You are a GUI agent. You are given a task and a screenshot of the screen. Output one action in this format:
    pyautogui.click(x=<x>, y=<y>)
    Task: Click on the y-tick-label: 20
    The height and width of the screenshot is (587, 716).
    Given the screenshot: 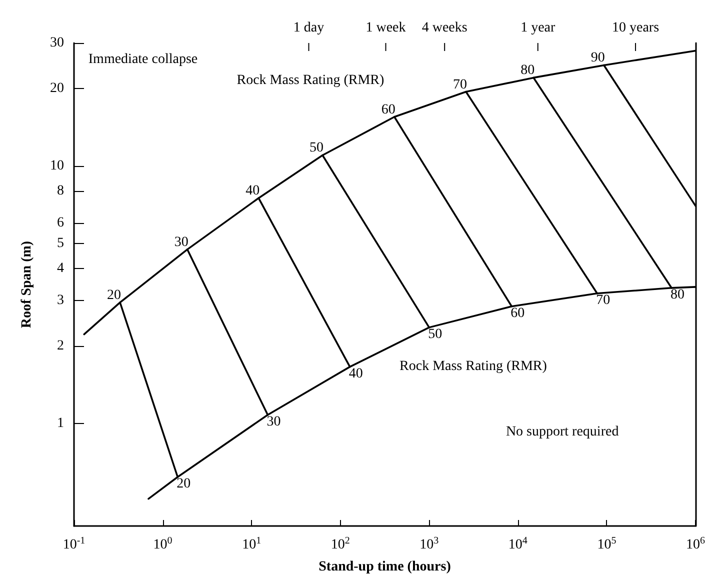 What is the action you would take?
    pyautogui.click(x=57, y=88)
    